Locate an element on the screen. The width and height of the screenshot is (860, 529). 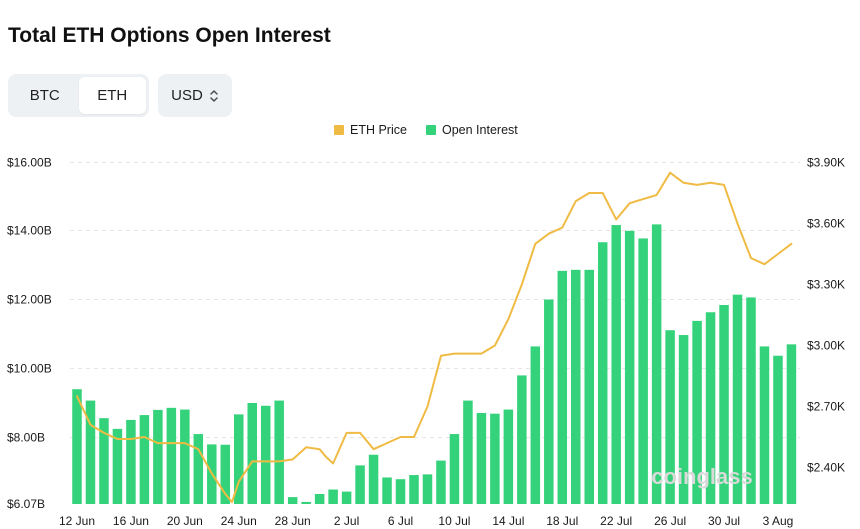
x-tick-label: 26 Jul is located at coordinates (670, 521).